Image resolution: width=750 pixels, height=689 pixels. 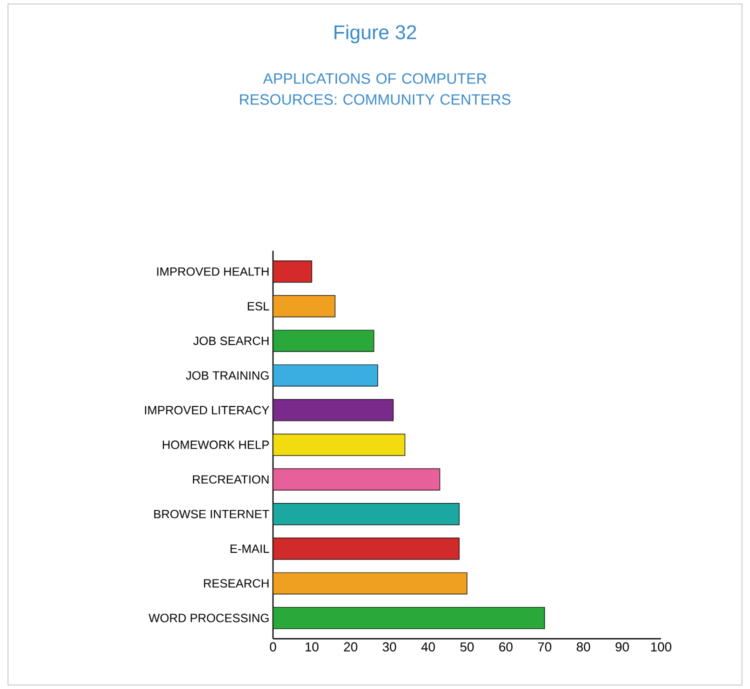 What do you see at coordinates (208, 618) in the screenshot?
I see `y-tick-label: WORD PROCESSING` at bounding box center [208, 618].